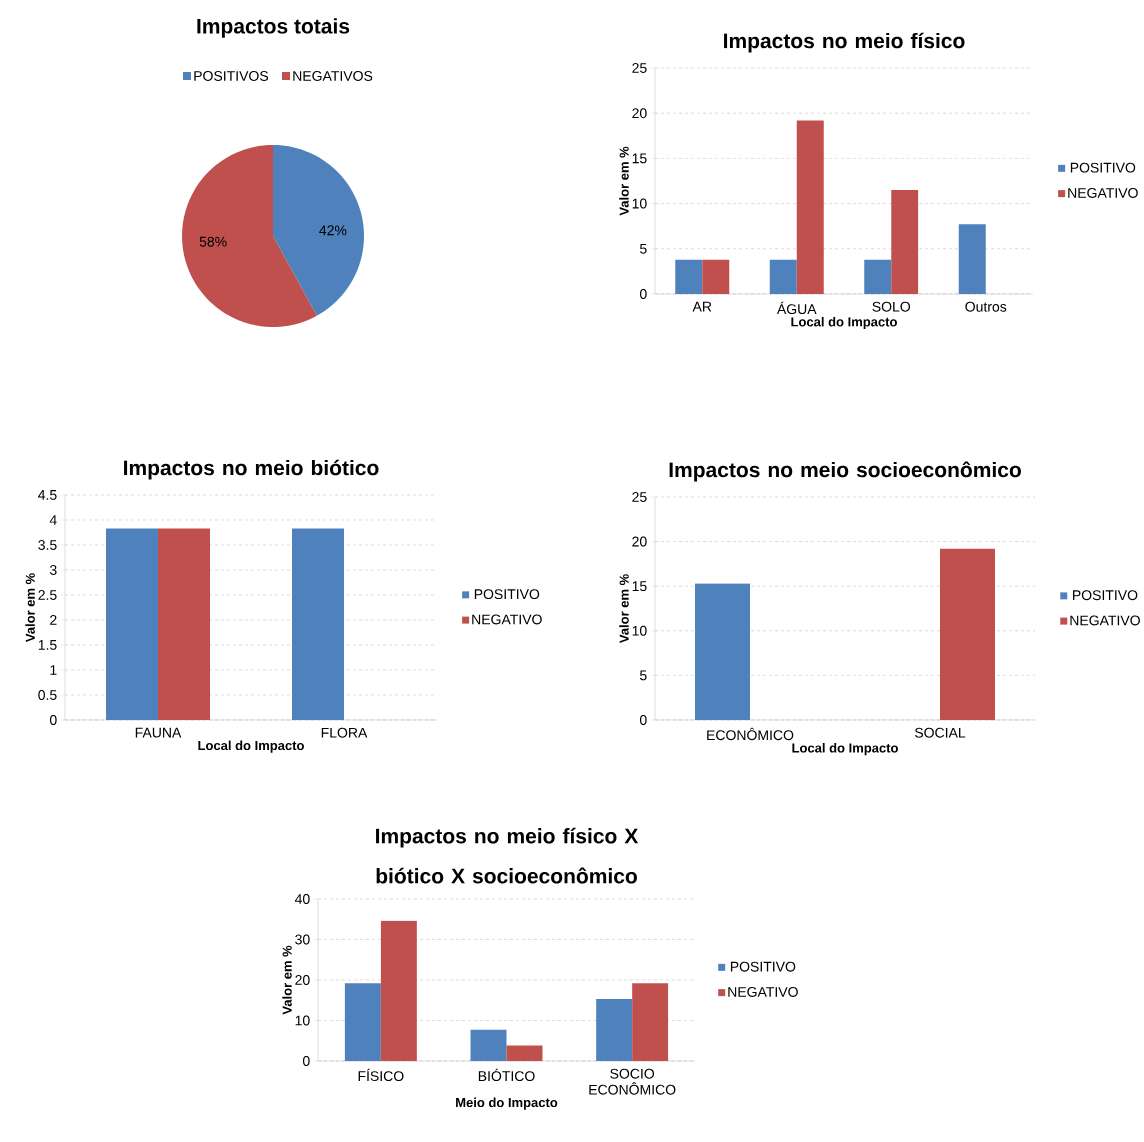 The image size is (1144, 1142). Describe the element at coordinates (632, 1081) in the screenshot. I see `x-tick-label: SOCIO ECONÔMICO` at that location.